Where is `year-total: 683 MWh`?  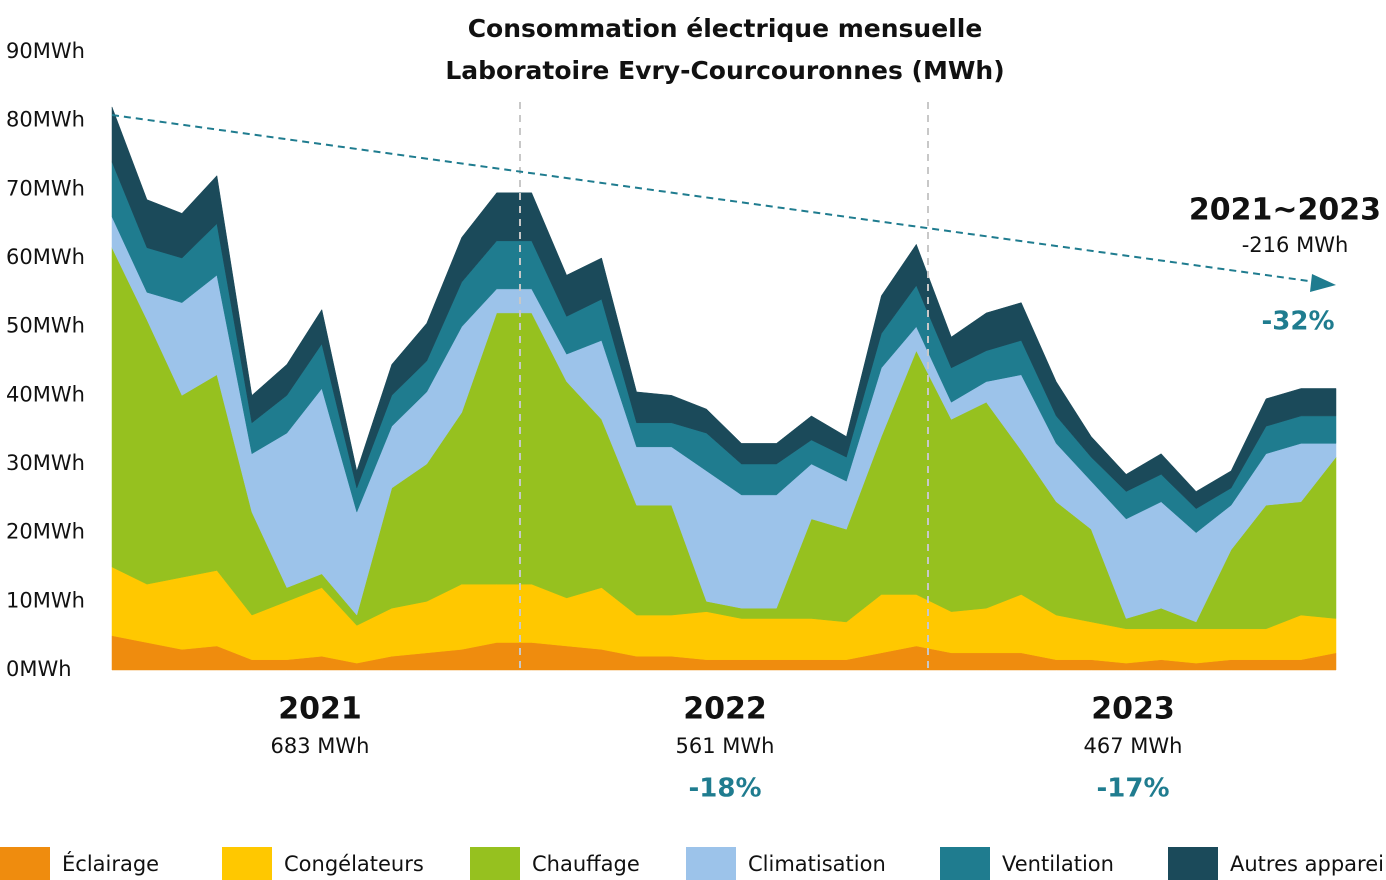 year-total: 683 MWh is located at coordinates (320, 746).